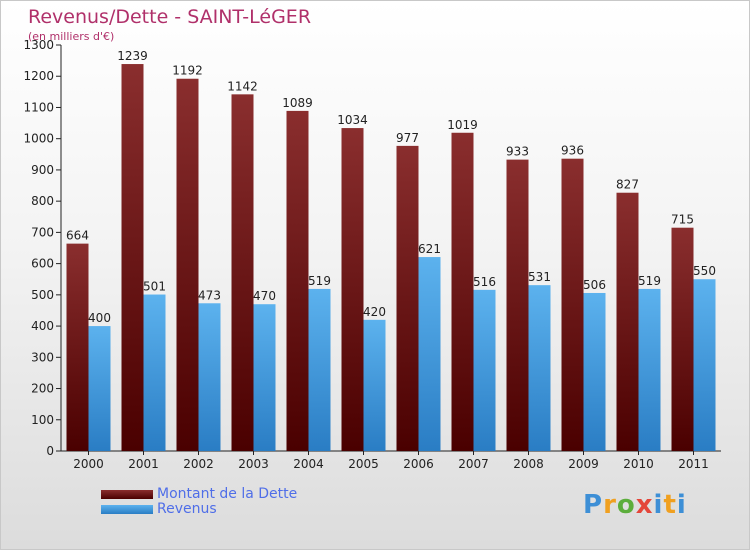  I want to click on legend-label-dette: Montant de la Dette, so click(227, 494).